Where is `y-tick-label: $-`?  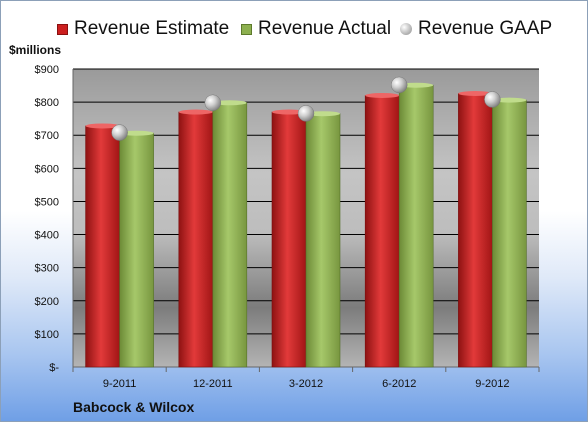
y-tick-label: $- is located at coordinates (54, 368).